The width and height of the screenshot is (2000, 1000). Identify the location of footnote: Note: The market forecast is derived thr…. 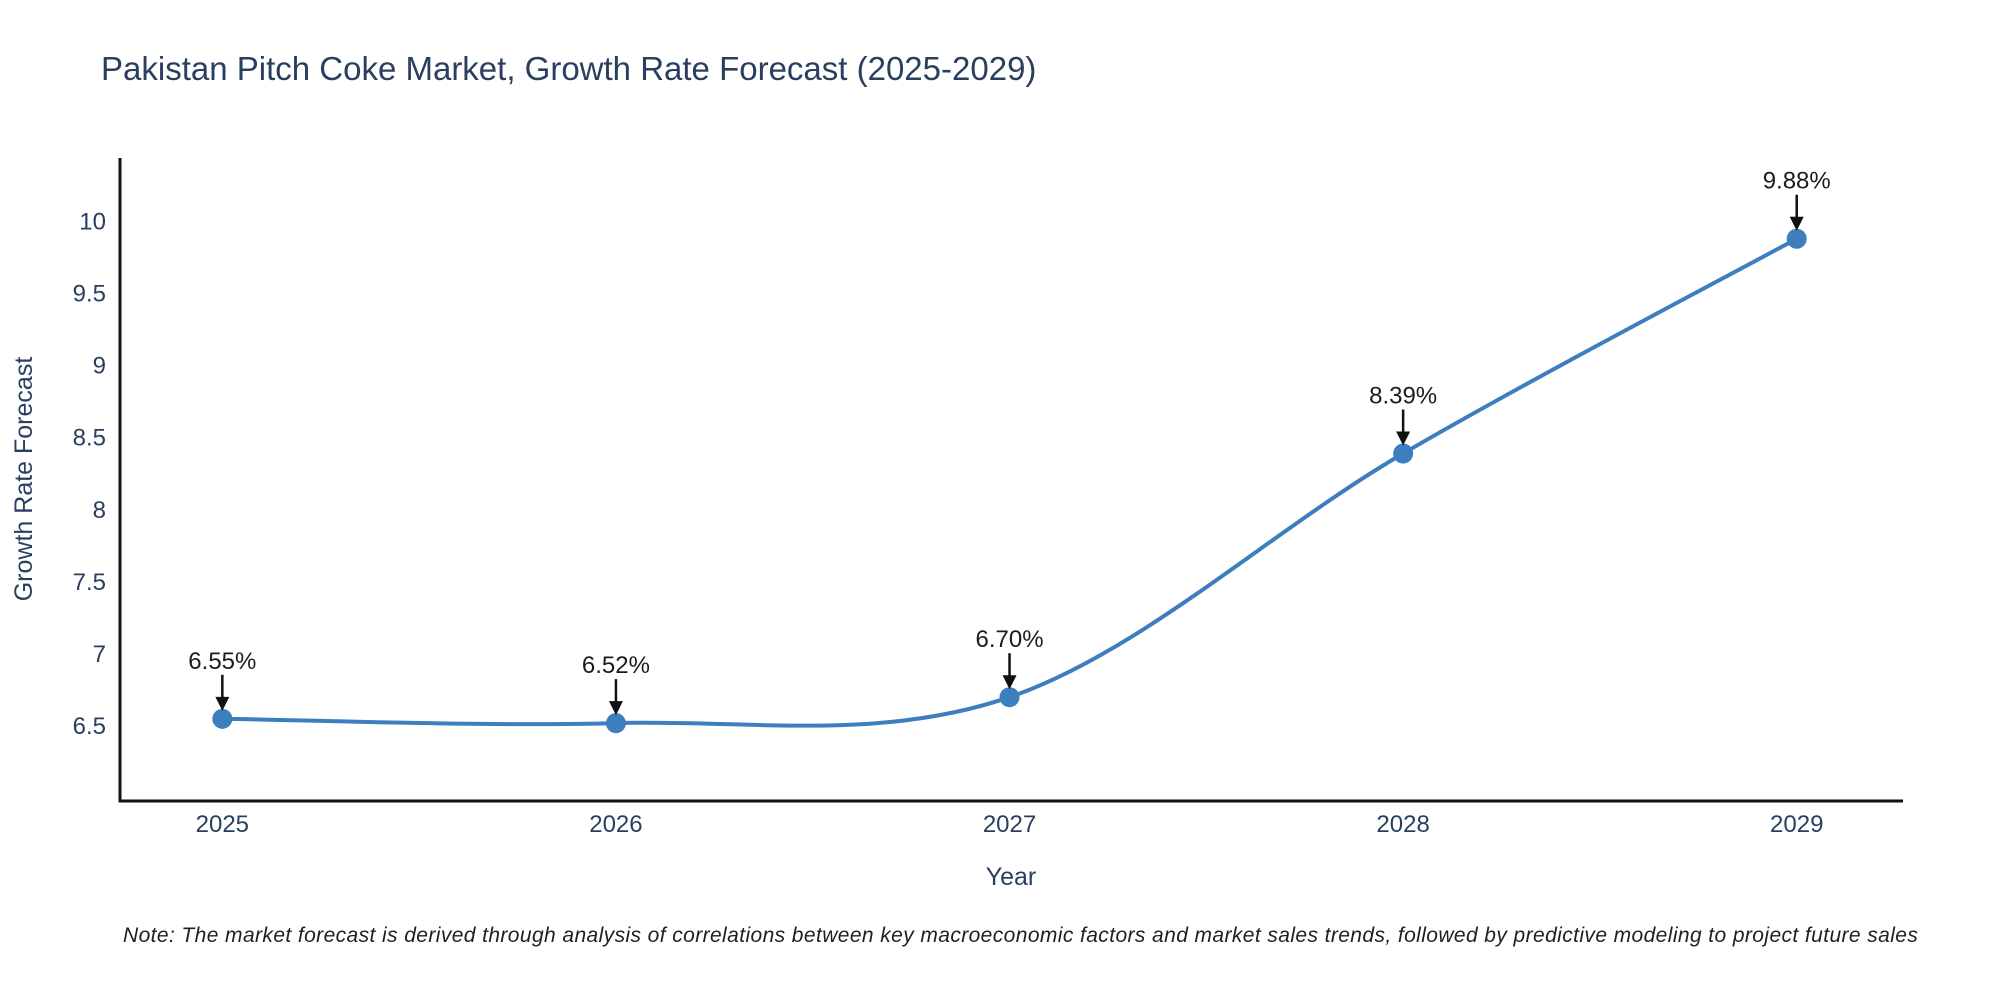
(1021, 935).